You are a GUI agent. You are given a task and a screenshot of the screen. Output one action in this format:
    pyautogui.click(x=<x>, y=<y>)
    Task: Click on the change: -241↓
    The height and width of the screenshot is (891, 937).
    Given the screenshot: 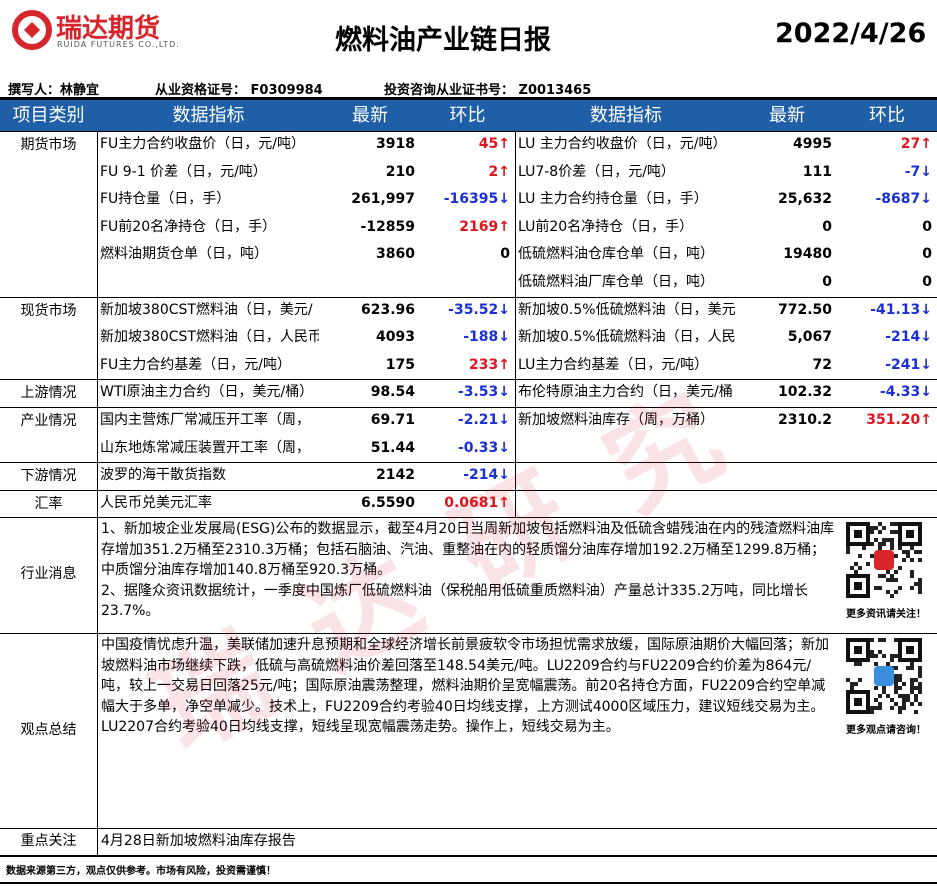 What is the action you would take?
    pyautogui.click(x=908, y=364)
    